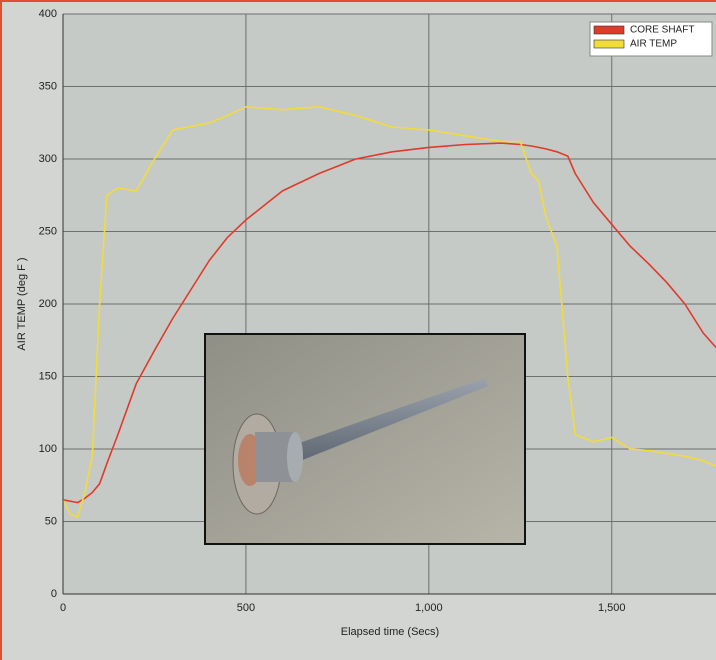  I want to click on y-tick-label: 300, so click(48, 159).